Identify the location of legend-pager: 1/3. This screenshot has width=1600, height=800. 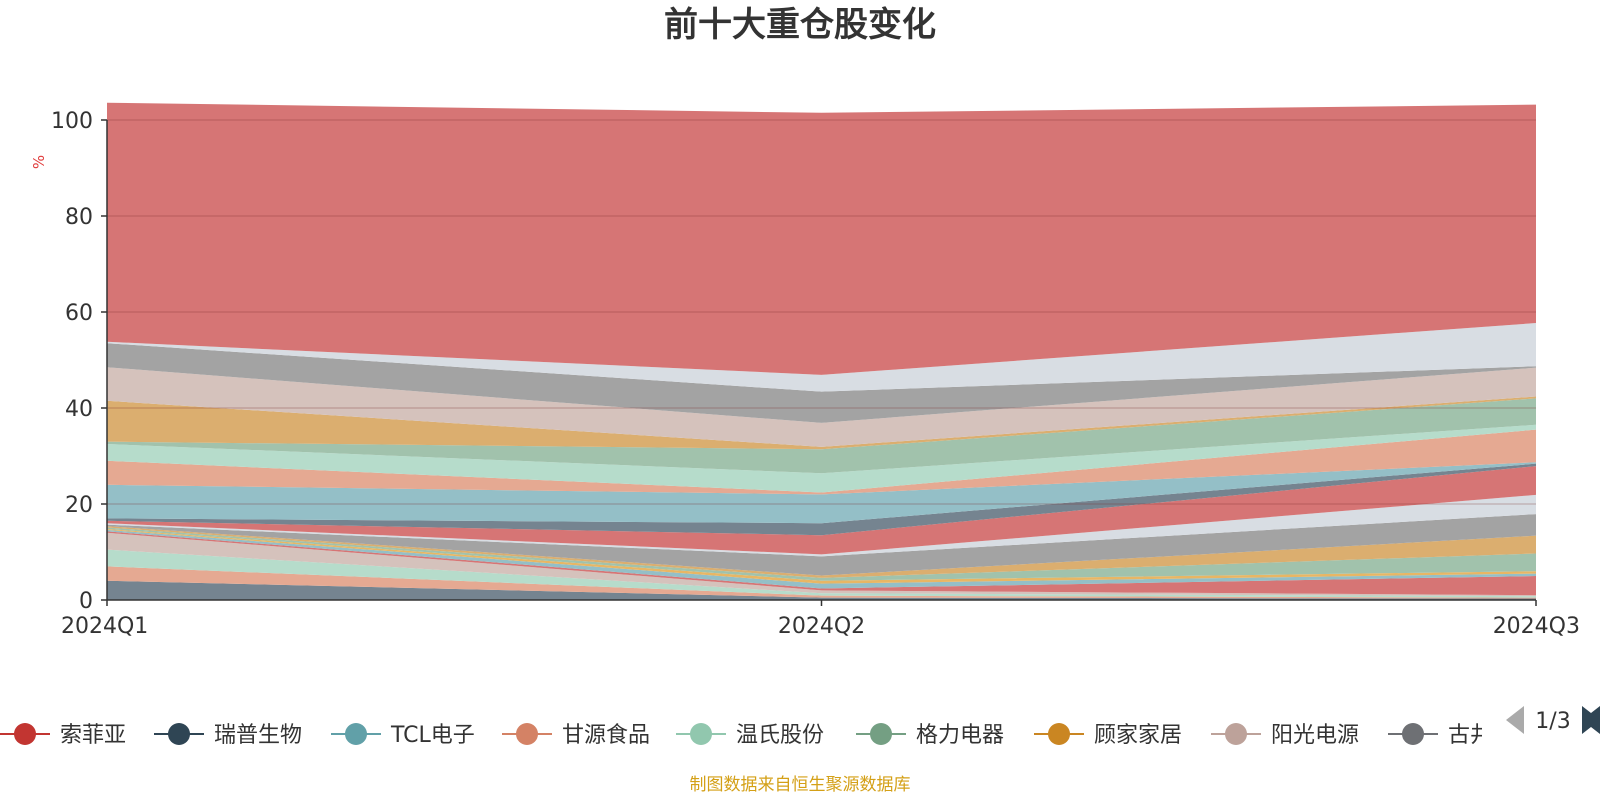
(1553, 720).